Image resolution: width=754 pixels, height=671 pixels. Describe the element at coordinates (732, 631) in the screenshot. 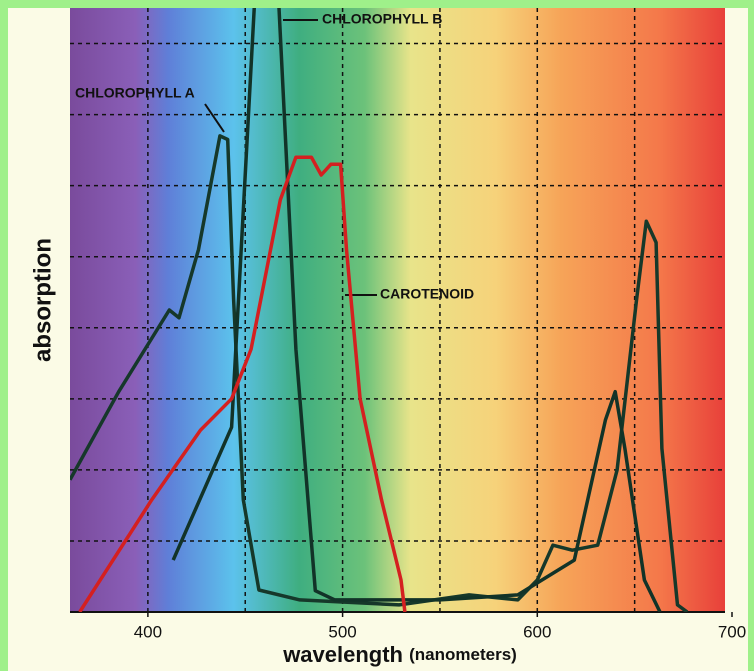

I see `x-tick-label: 700` at that location.